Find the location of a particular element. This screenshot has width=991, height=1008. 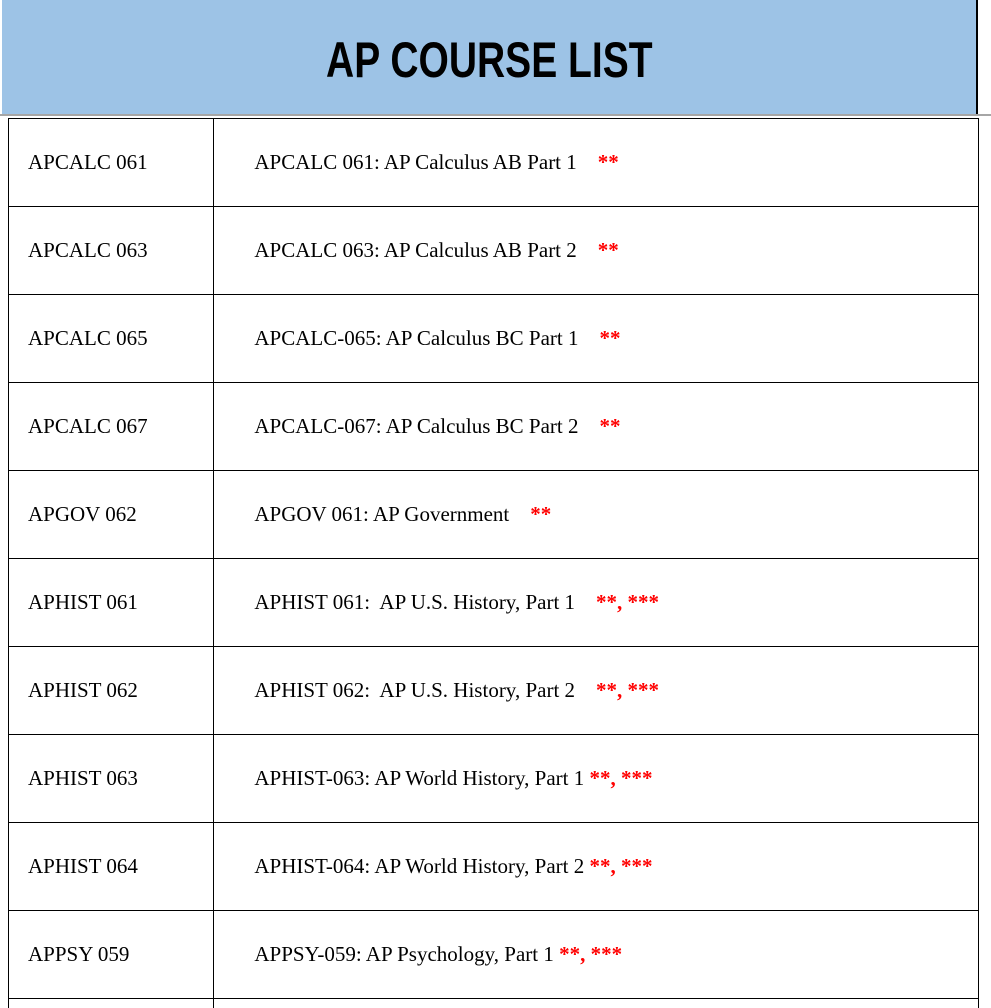

course-code: APPSY 059 is located at coordinates (78, 954).